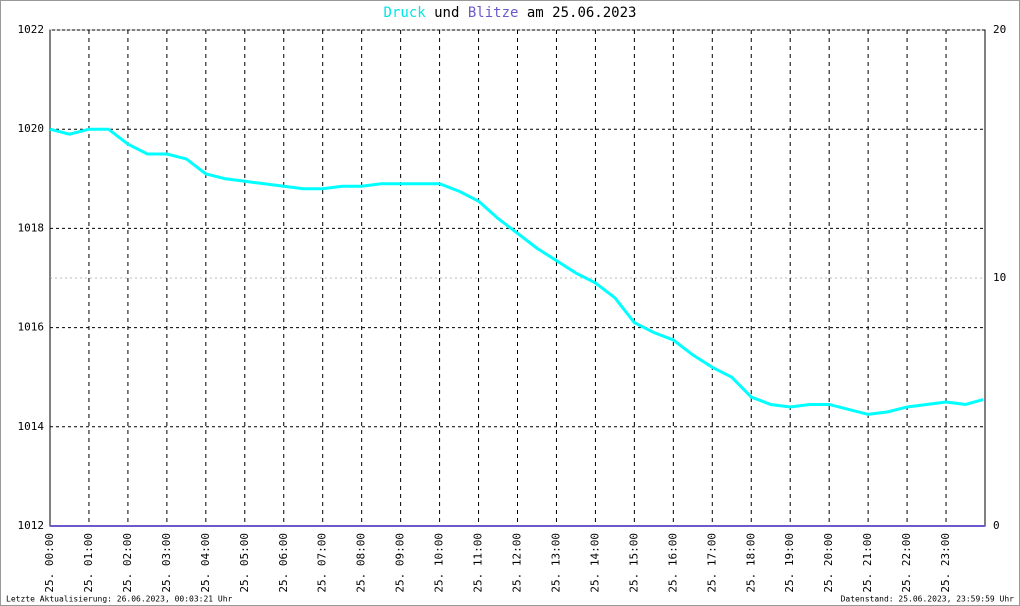 Image resolution: width=1020 pixels, height=606 pixels. What do you see at coordinates (999, 277) in the screenshot?
I see `y2-tick-label: 10` at bounding box center [999, 277].